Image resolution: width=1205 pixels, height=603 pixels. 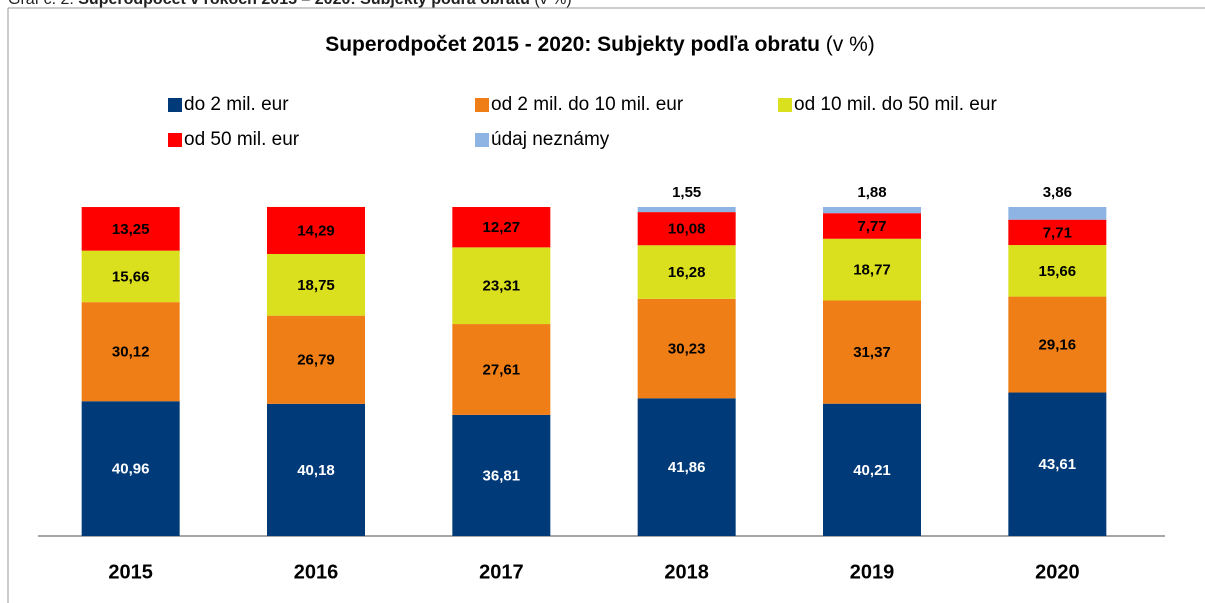 What do you see at coordinates (587, 104) in the screenshot?
I see `legend-label: od 2 mil. do 10 mil. eur` at bounding box center [587, 104].